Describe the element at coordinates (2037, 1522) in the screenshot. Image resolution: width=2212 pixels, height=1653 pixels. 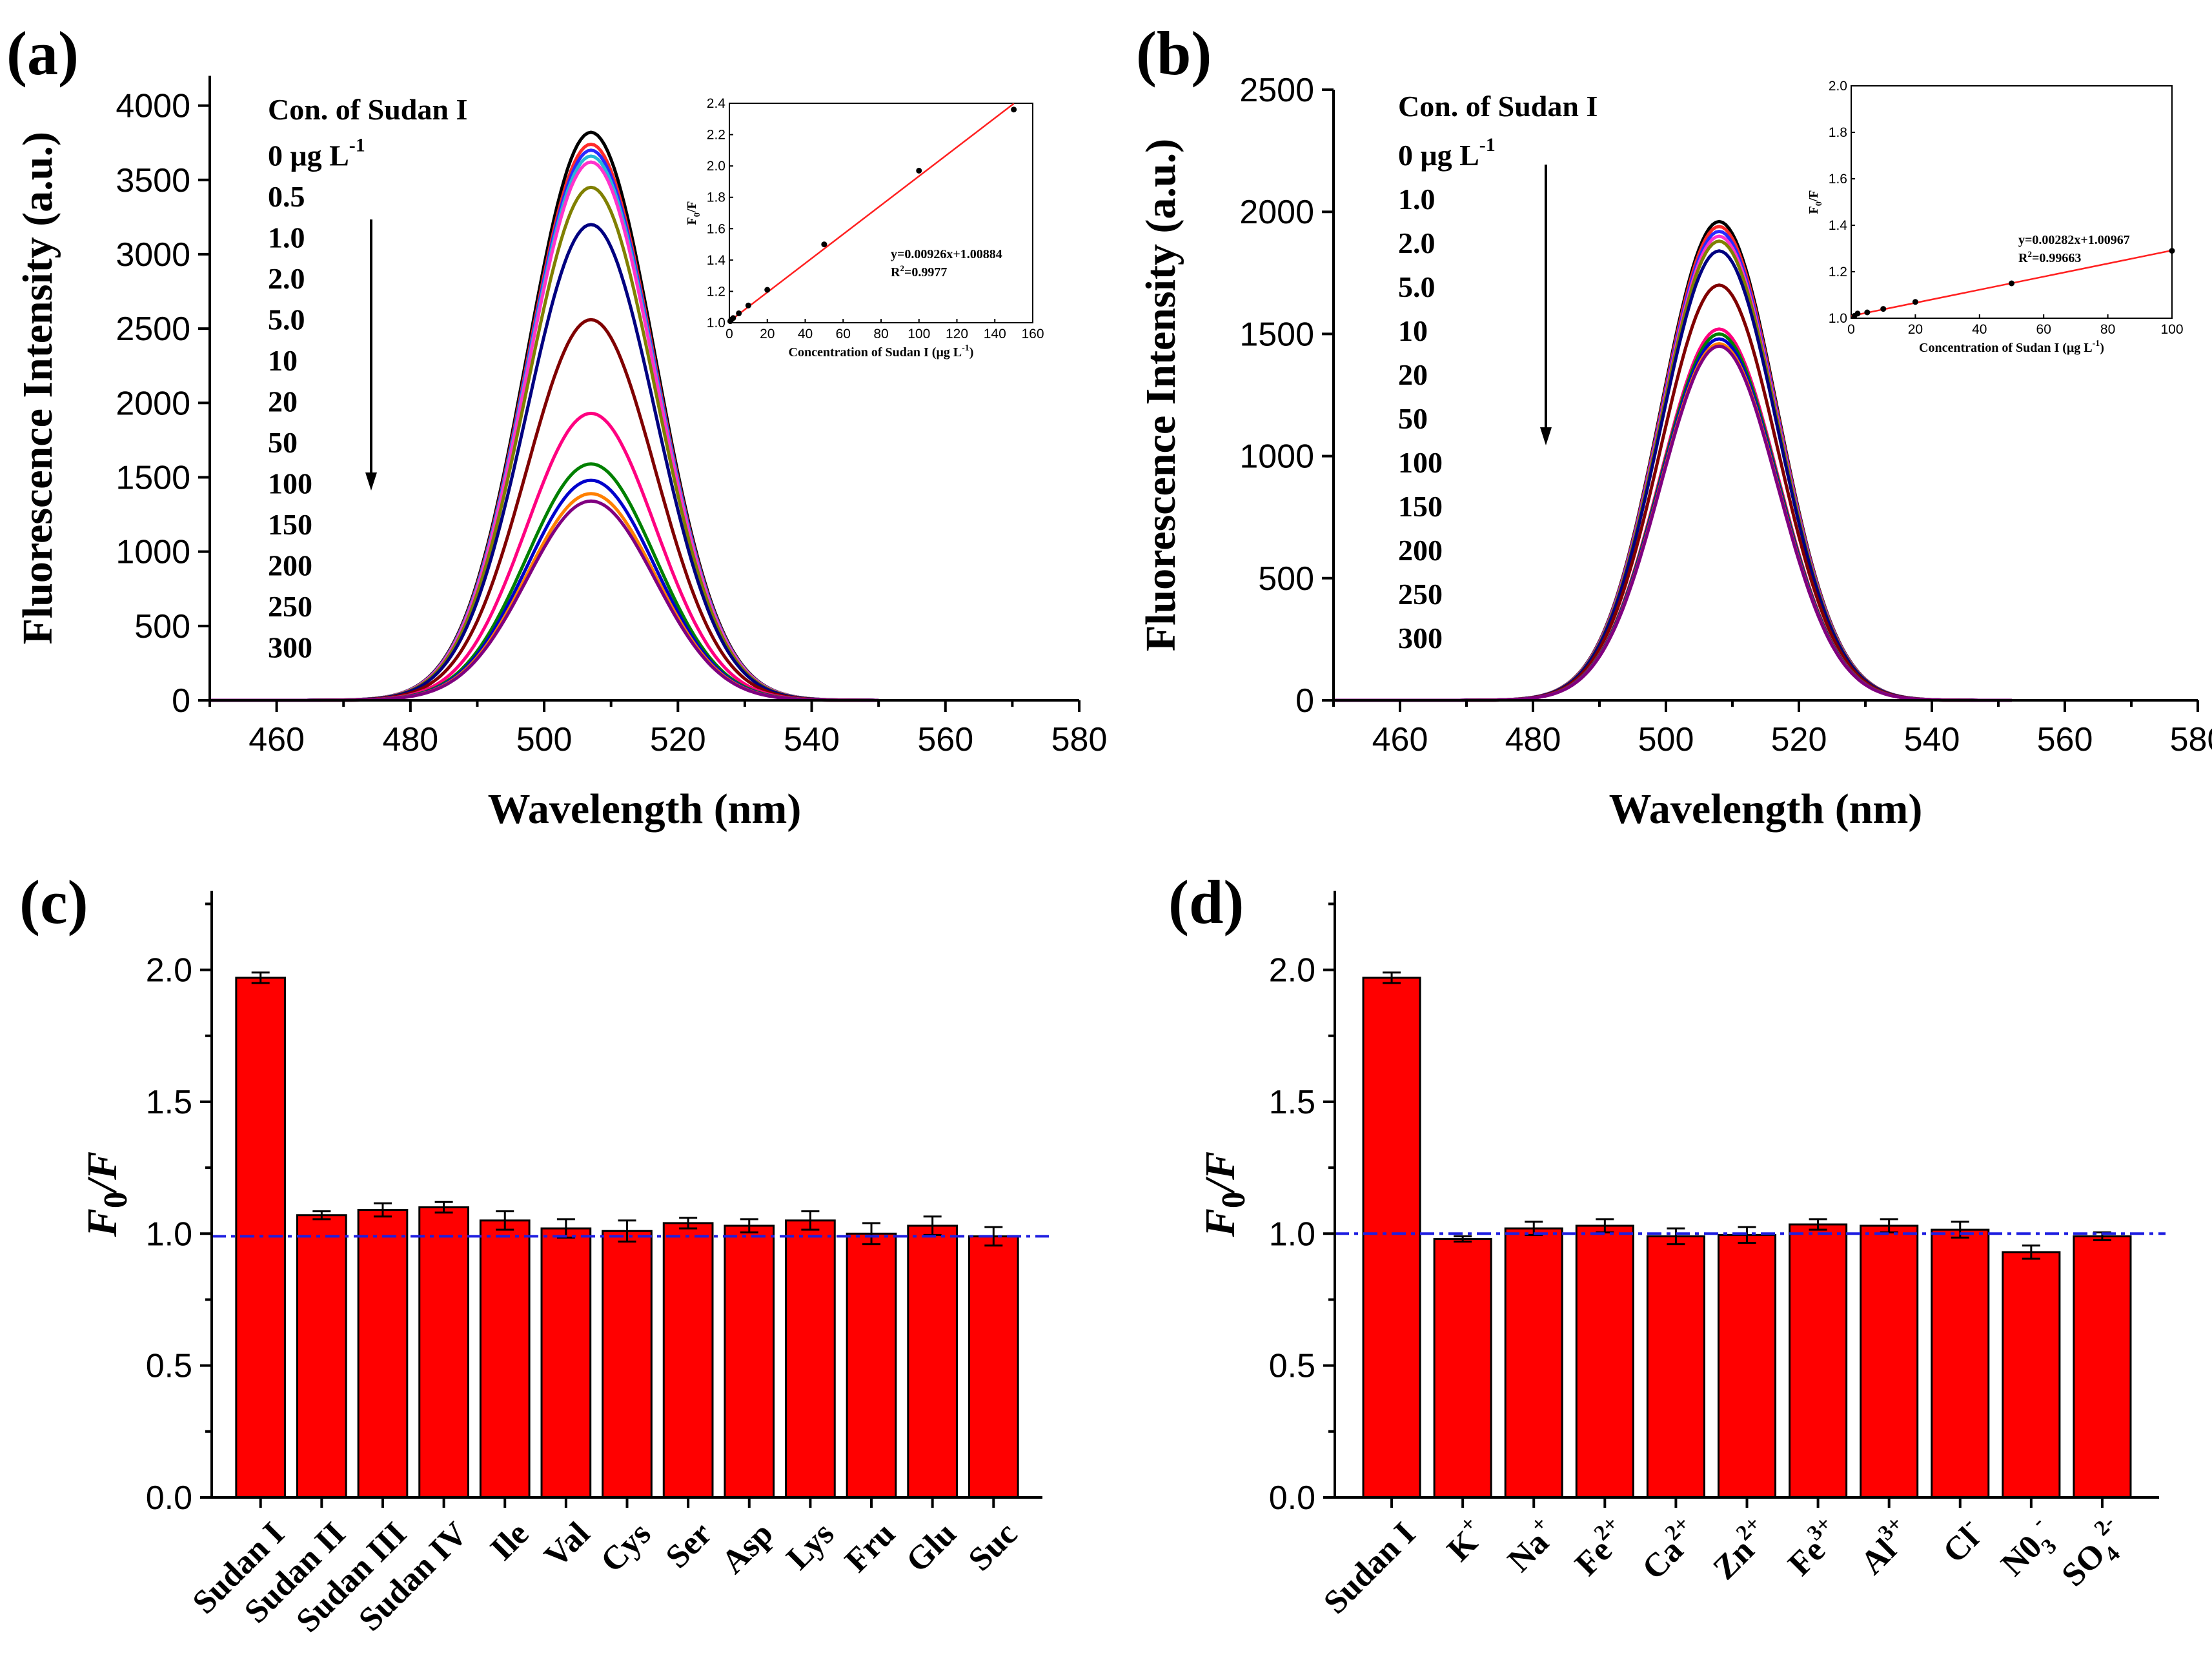
I see `category-label-superscript: -` at that location.